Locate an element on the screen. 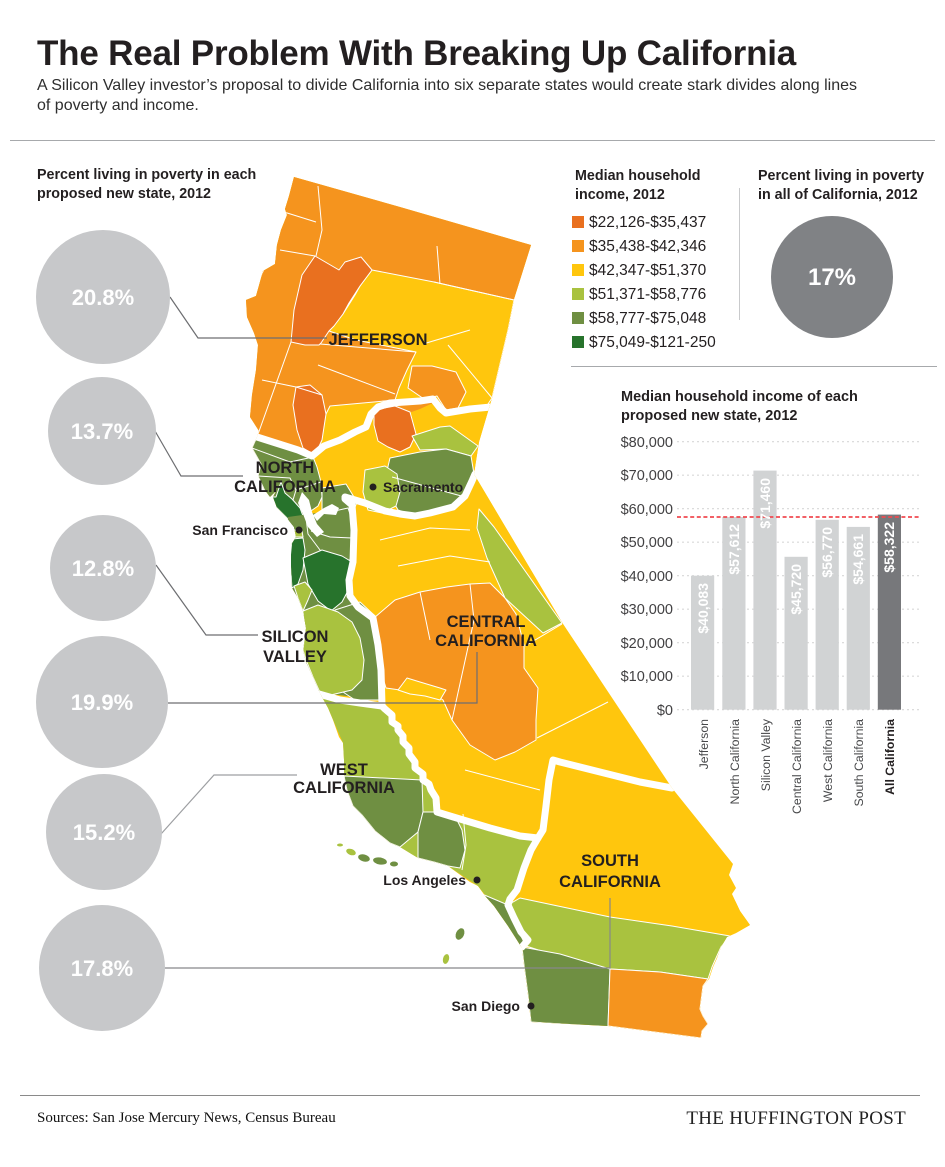 The height and width of the screenshot is (1167, 945). svg-text: SILICON is located at coordinates (295, 637).